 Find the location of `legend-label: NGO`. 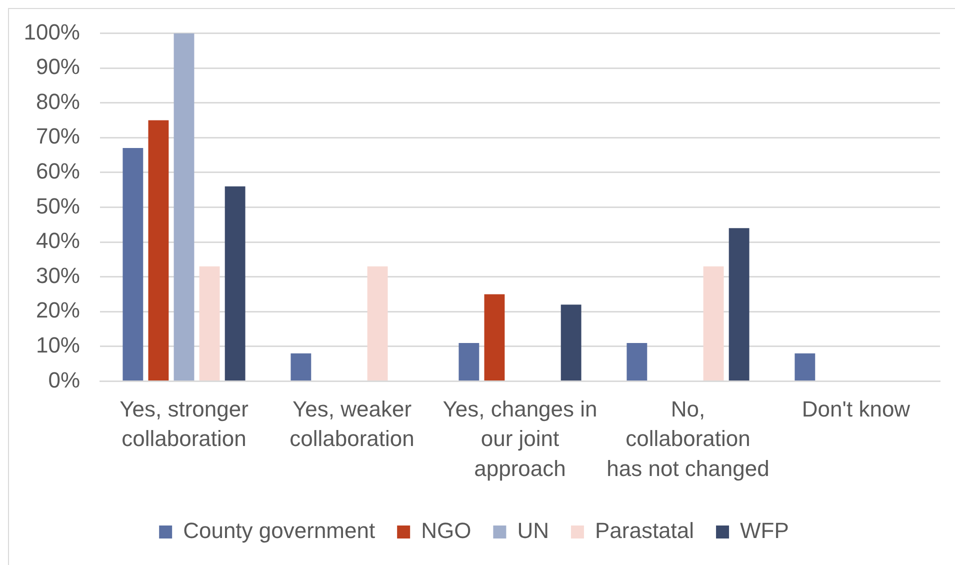

legend-label: NGO is located at coordinates (446, 531).